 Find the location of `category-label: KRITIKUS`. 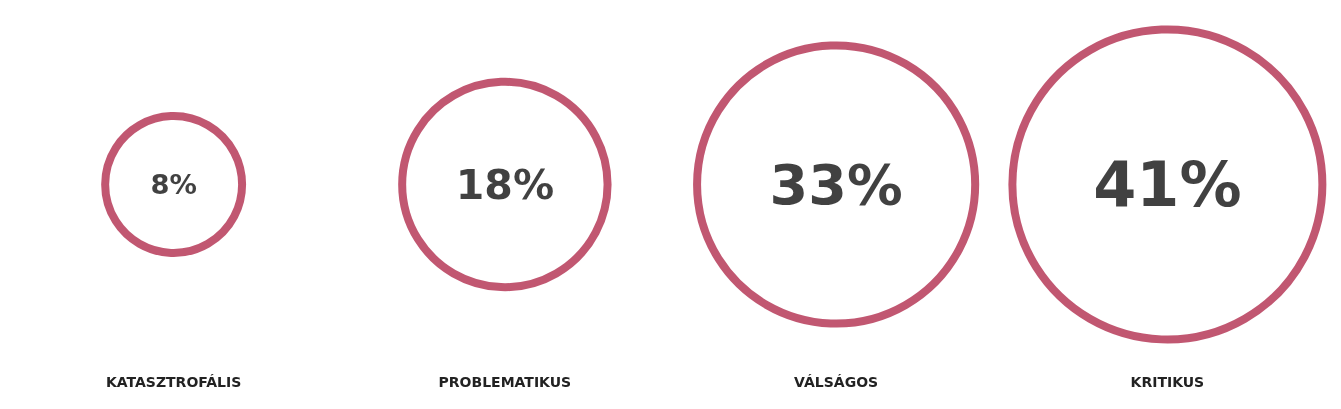

category-label: KRITIKUS is located at coordinates (1167, 382).